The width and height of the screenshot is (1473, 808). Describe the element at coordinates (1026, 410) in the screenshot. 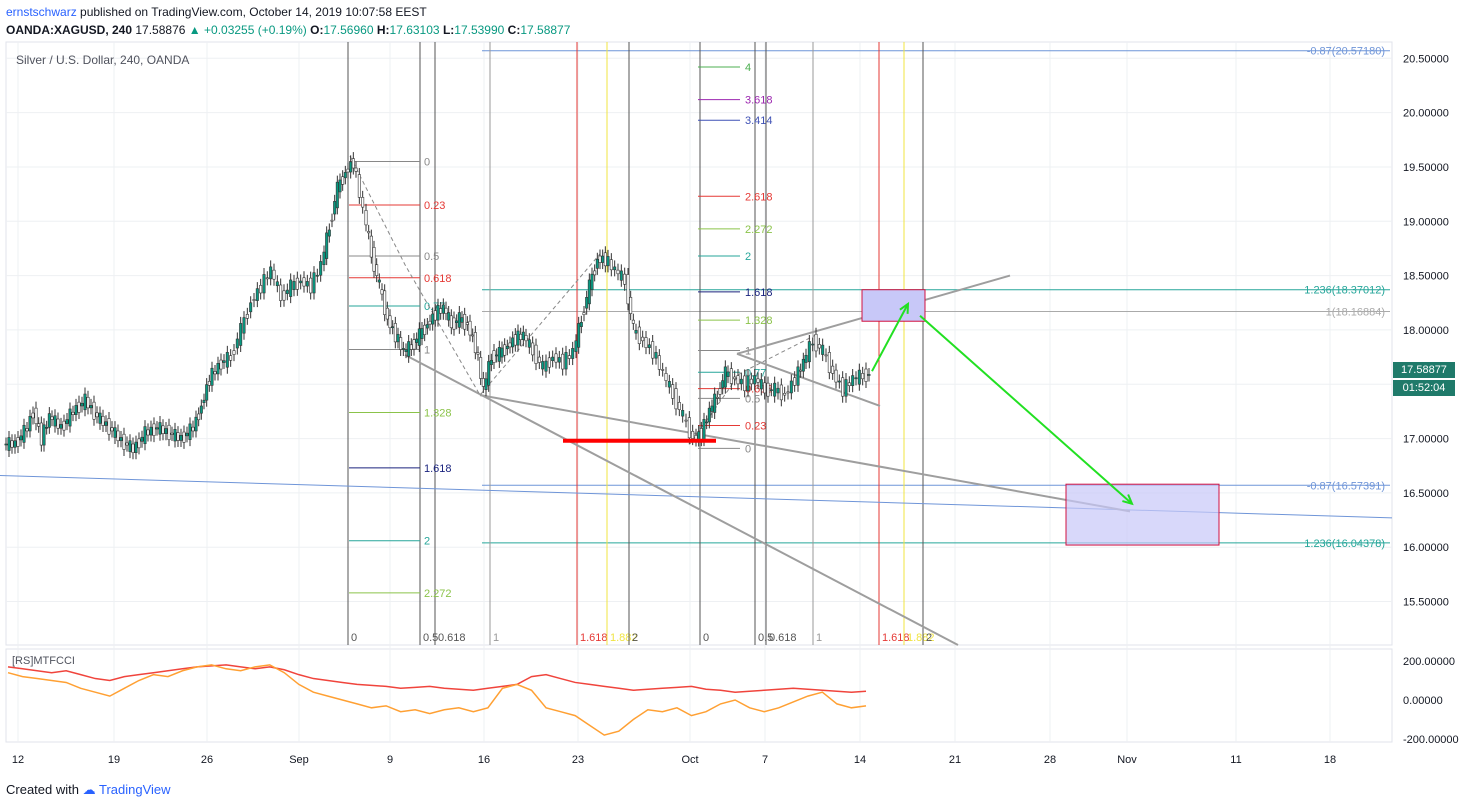

I see `arrow-down` at that location.